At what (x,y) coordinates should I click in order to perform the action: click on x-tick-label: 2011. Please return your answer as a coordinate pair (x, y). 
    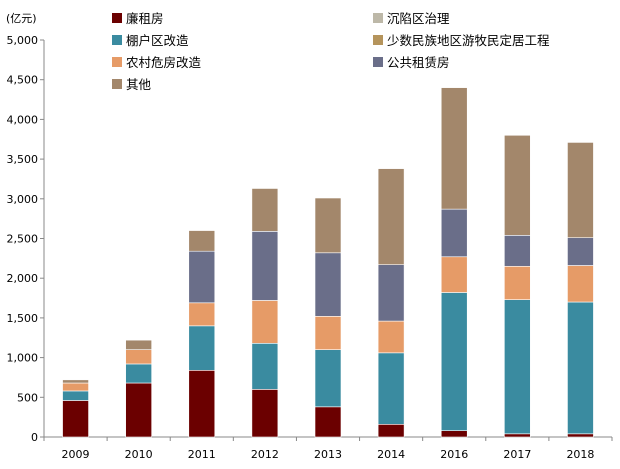
    Looking at the image, I should click on (202, 454).